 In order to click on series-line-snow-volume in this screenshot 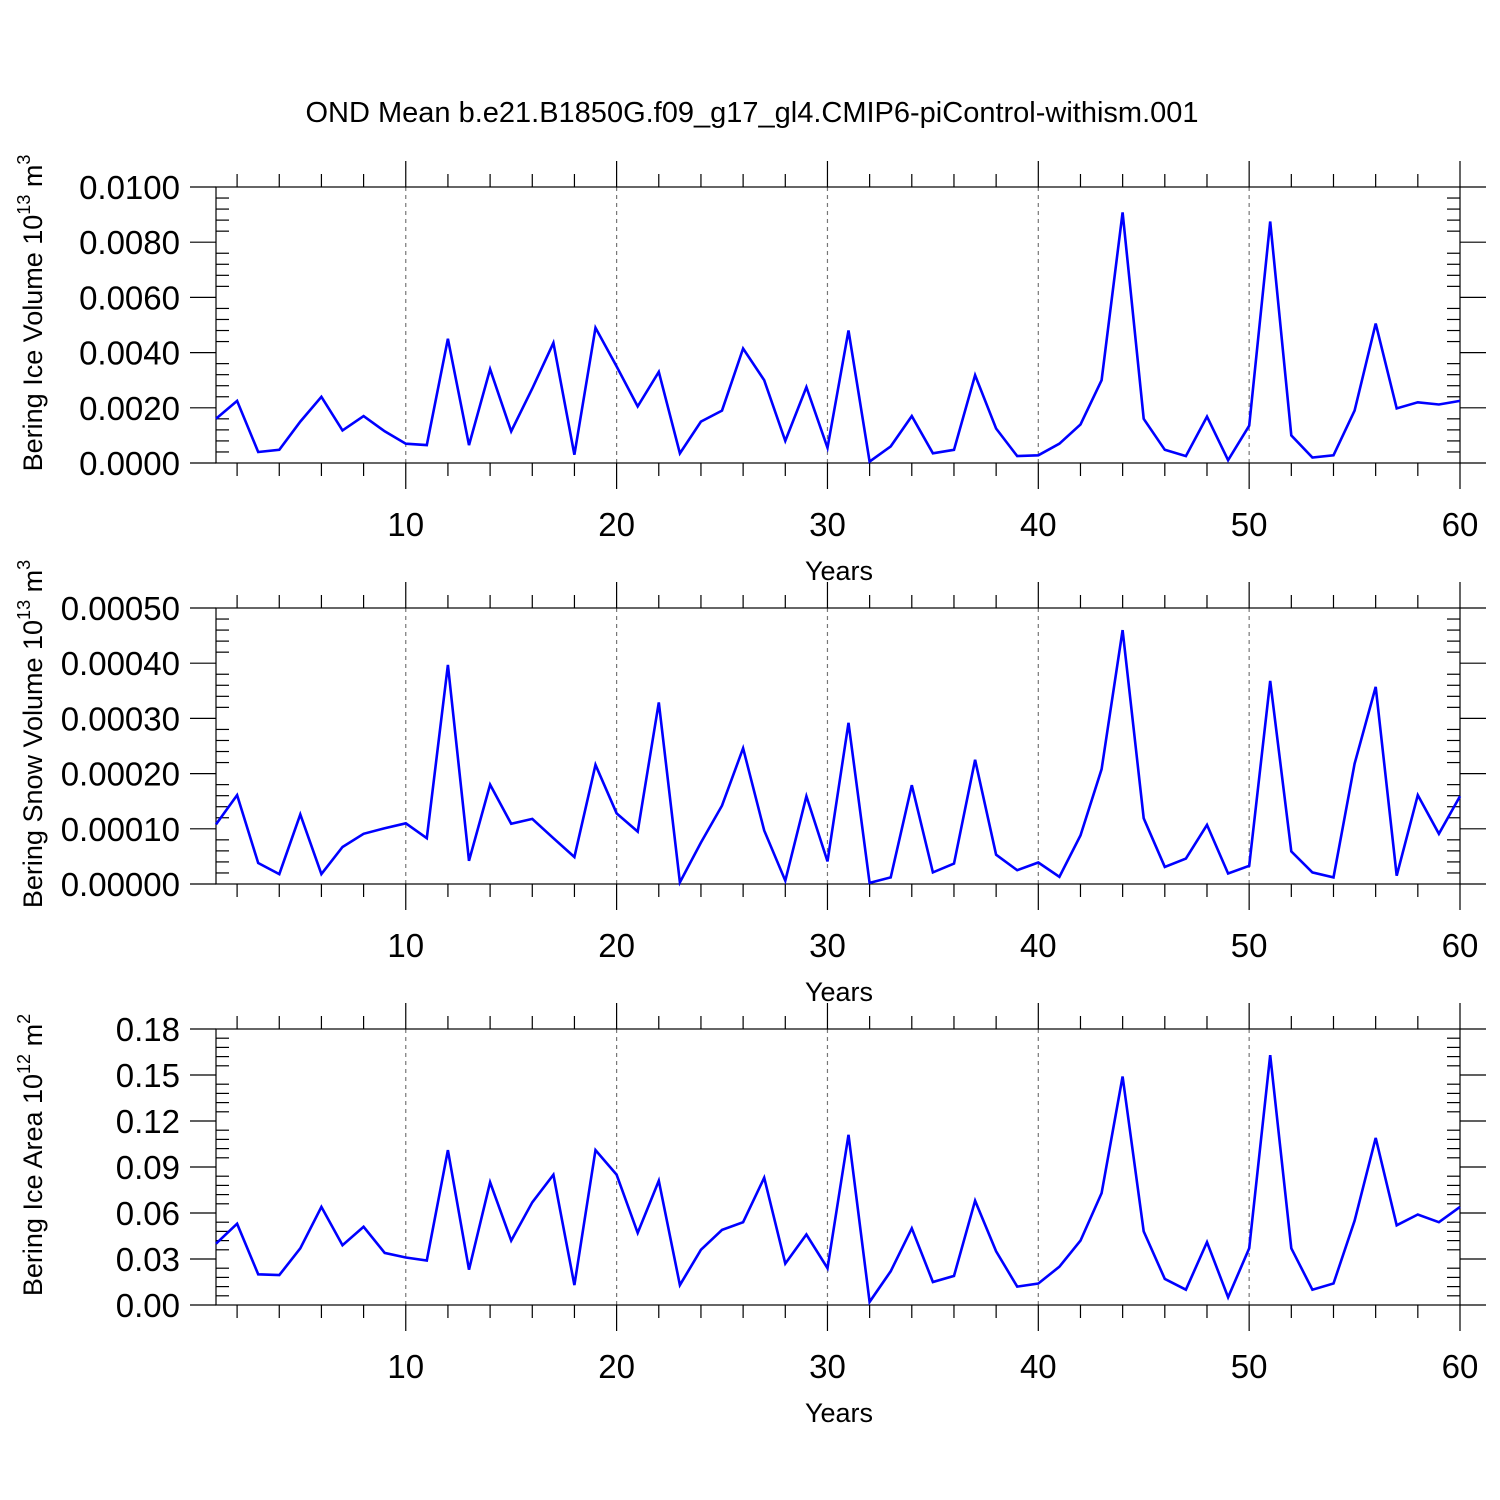, I will do `click(838, 758)`.